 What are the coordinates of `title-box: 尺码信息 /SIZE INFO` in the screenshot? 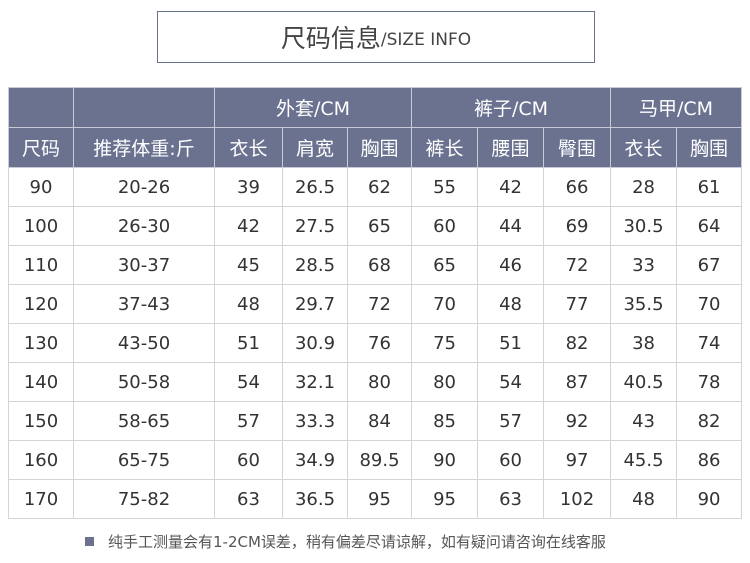 It's located at (376, 37).